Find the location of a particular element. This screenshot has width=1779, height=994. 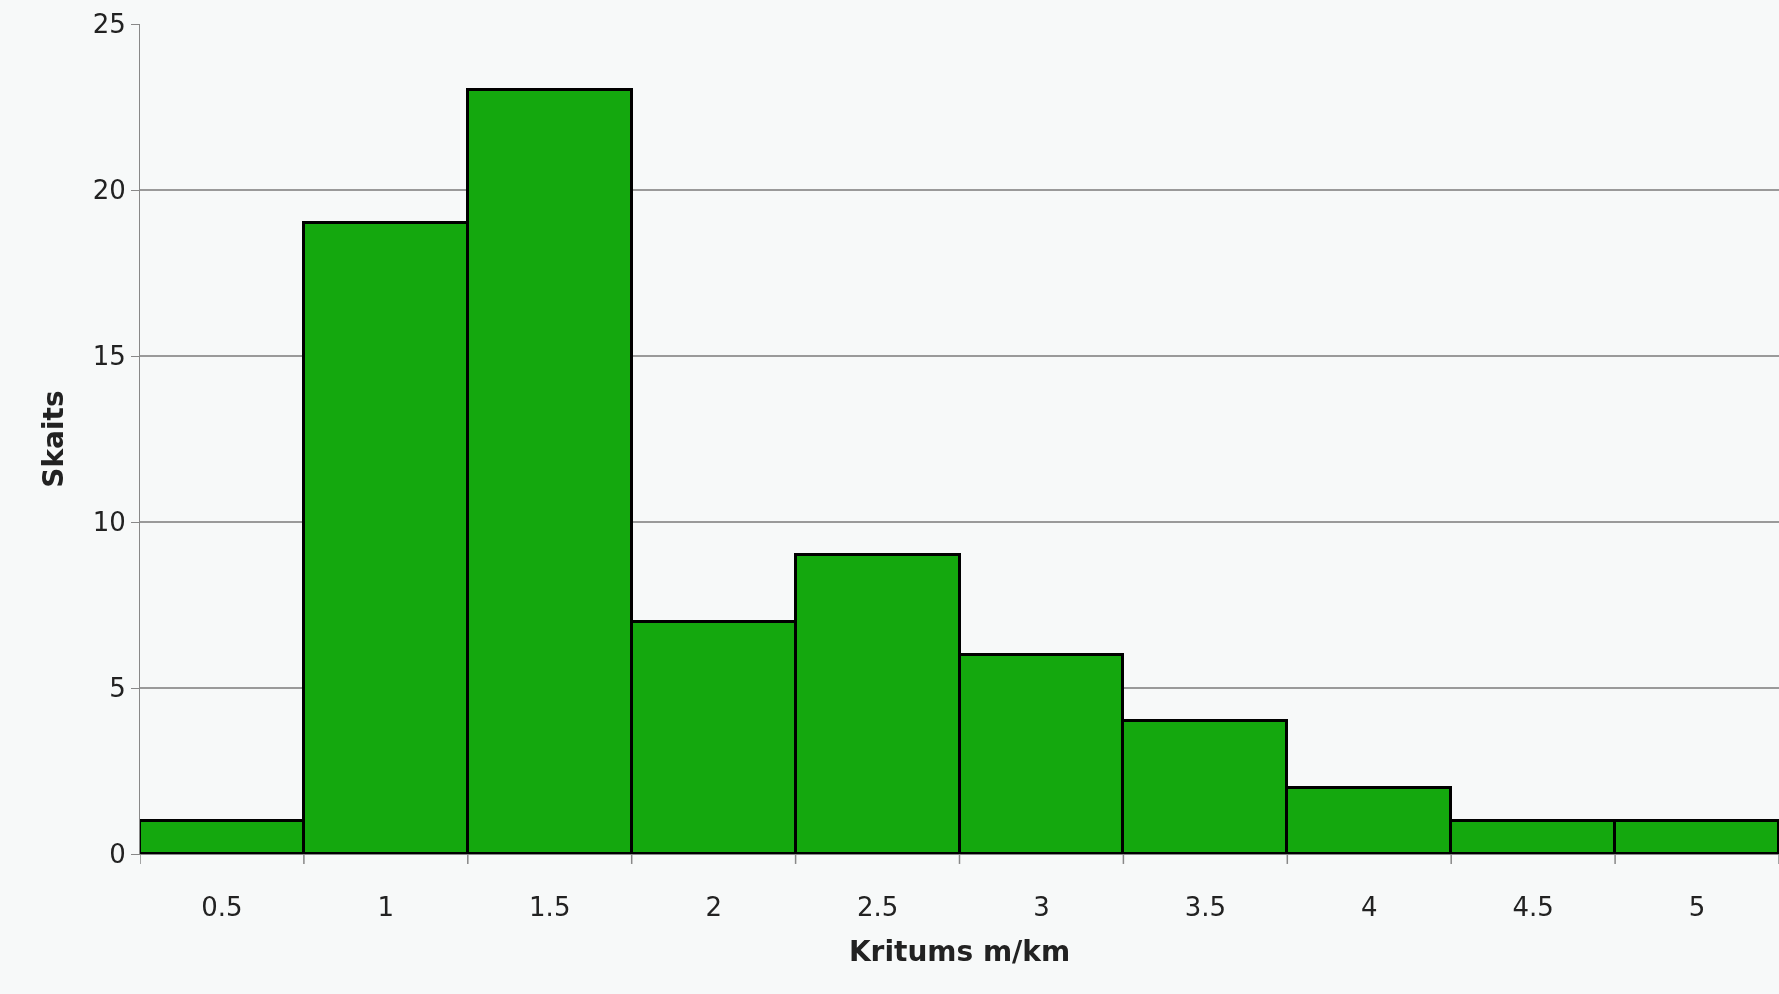

x-tick-label: 1.5 is located at coordinates (550, 907).